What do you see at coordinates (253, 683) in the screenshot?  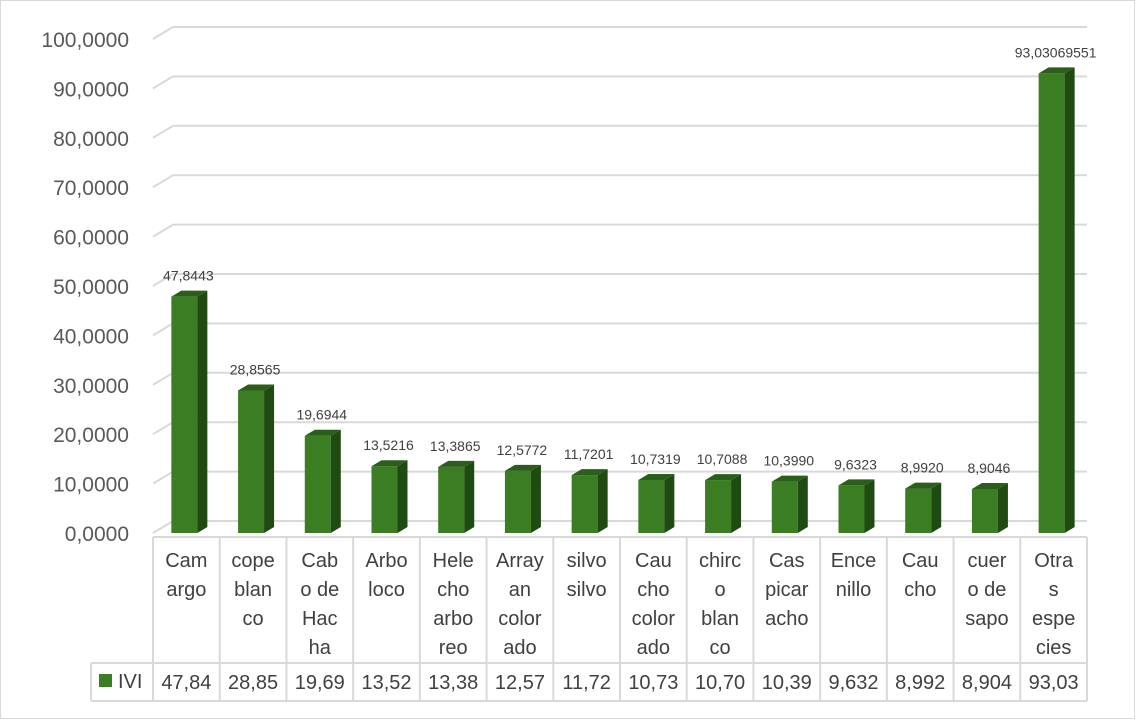 I see `table-value: 28,85` at bounding box center [253, 683].